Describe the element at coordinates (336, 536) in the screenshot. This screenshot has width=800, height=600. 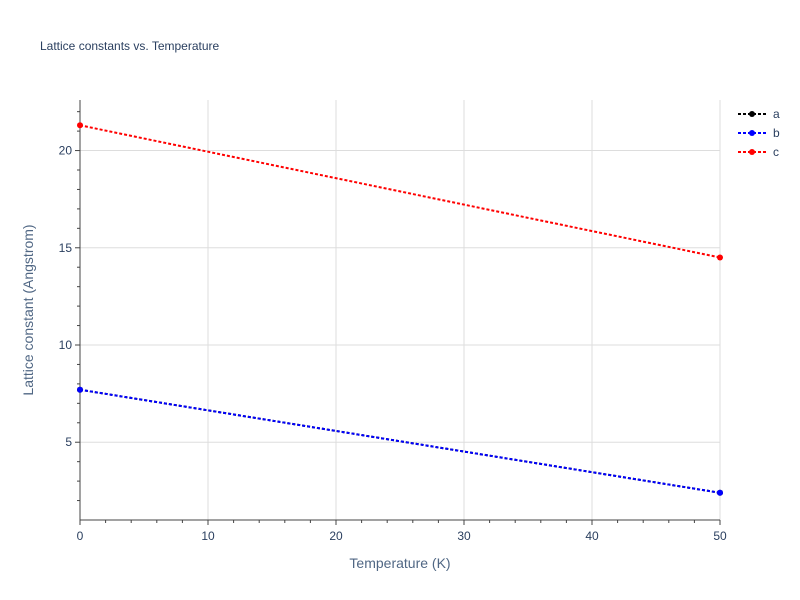
I see `x-tick-label: 20` at that location.